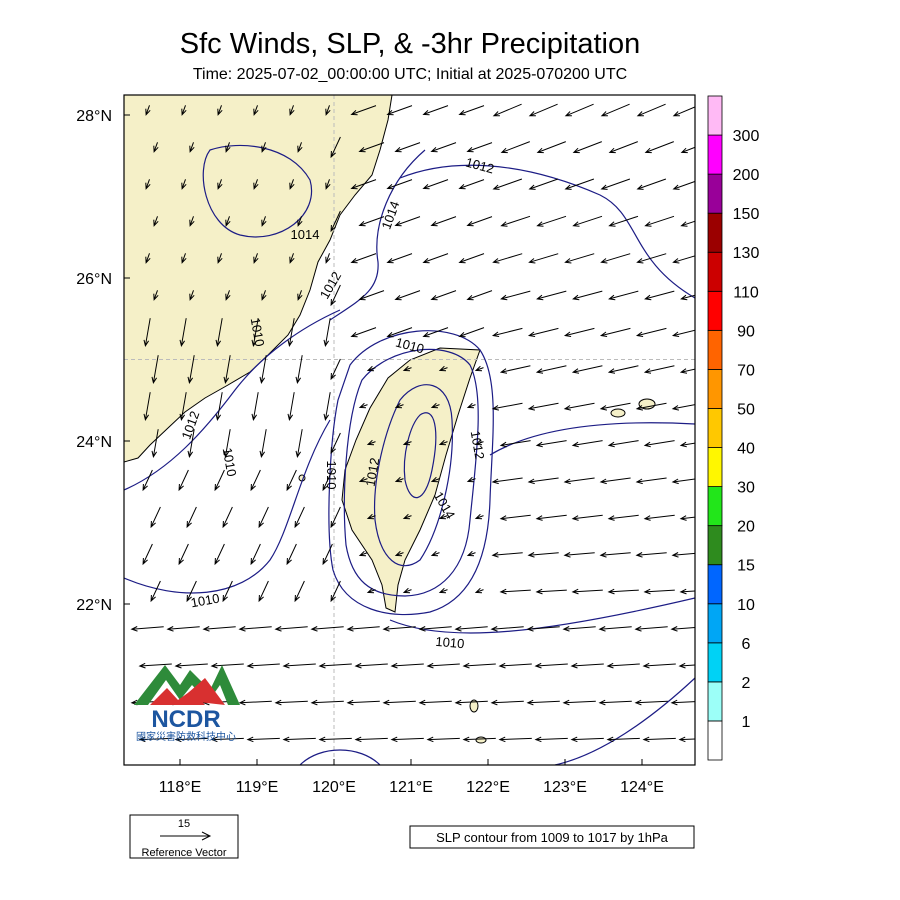 Image resolution: width=900 pixels, height=900 pixels. Describe the element at coordinates (746, 409) in the screenshot. I see `colorbar-label: 50` at that location.